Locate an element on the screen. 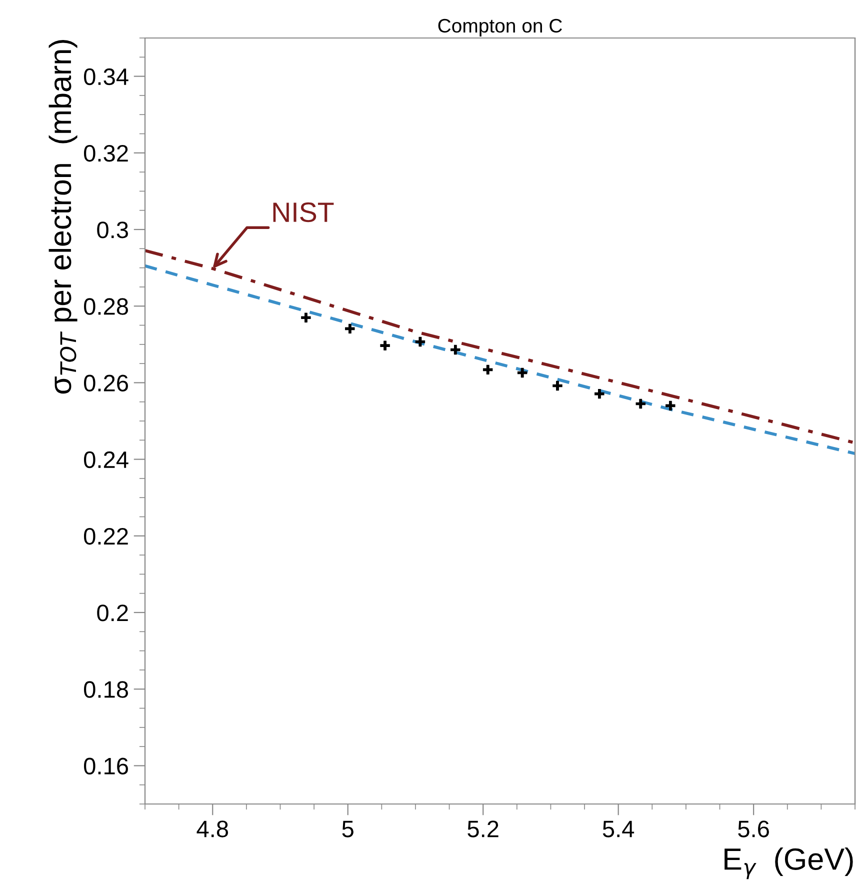  y-tick-label: 0.32 is located at coordinates (106, 153).